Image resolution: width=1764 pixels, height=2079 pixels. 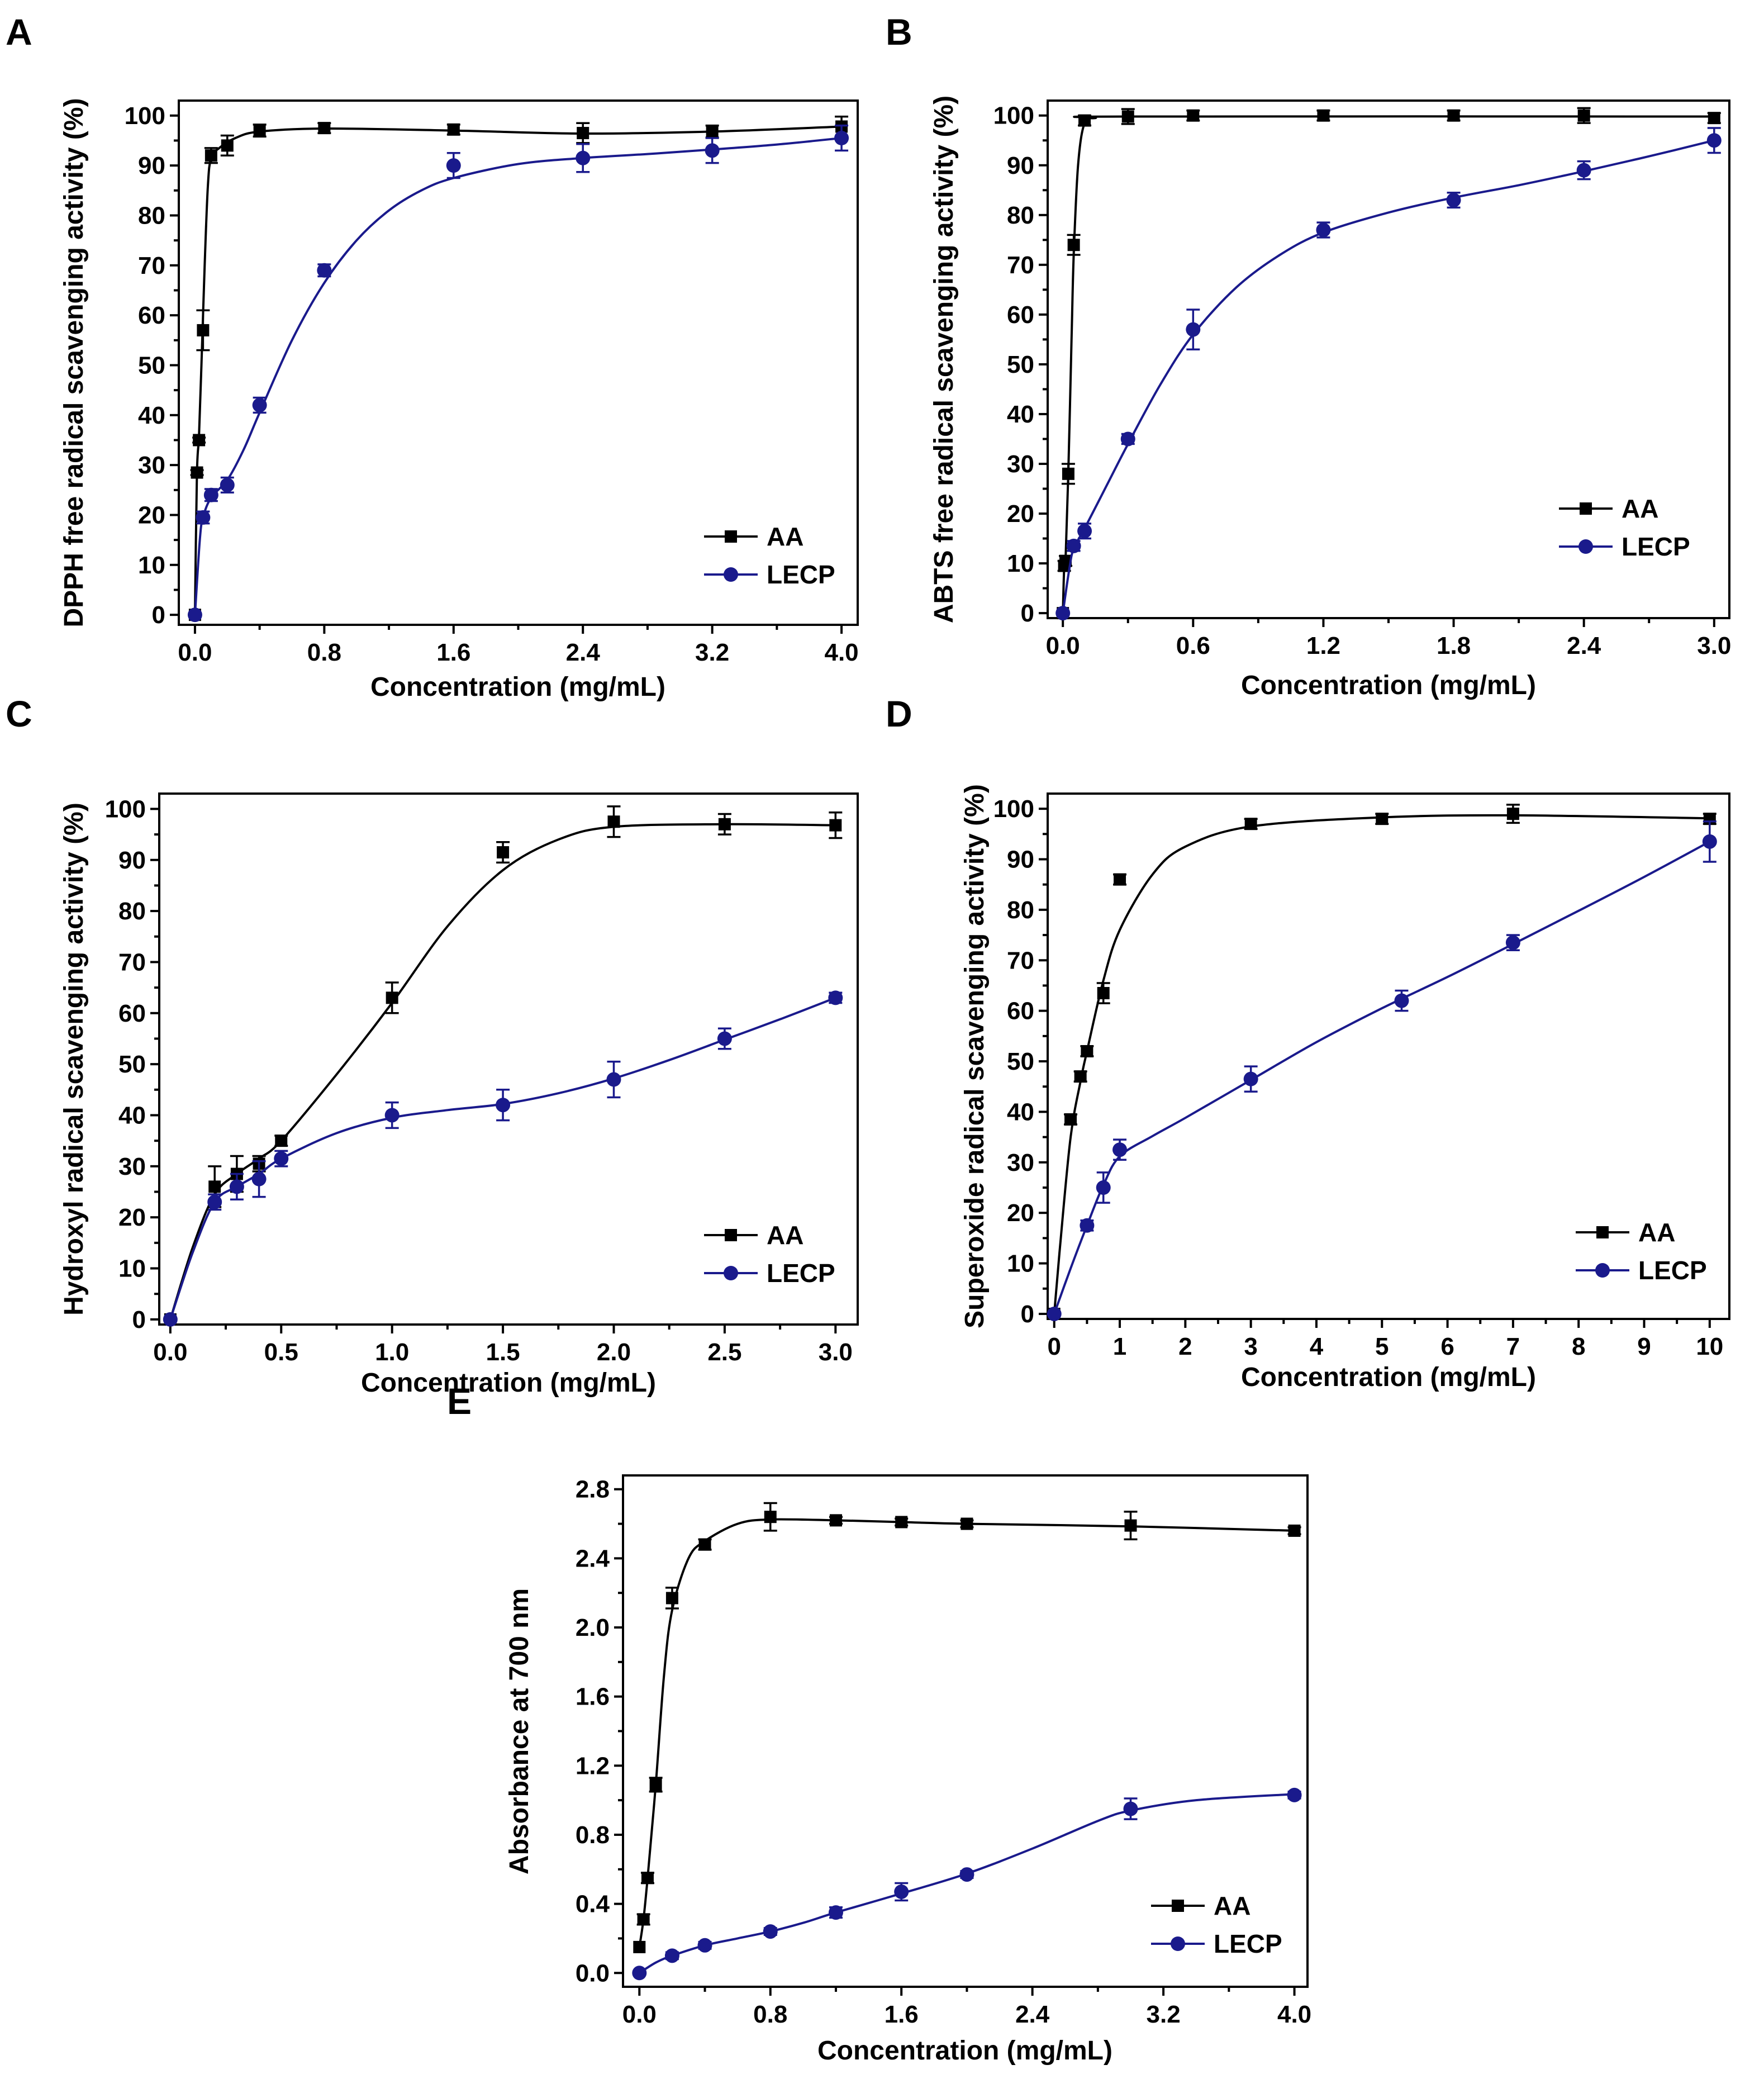 What do you see at coordinates (1020, 961) in the screenshot?
I see `panel-d-ytick-label: 70` at bounding box center [1020, 961].